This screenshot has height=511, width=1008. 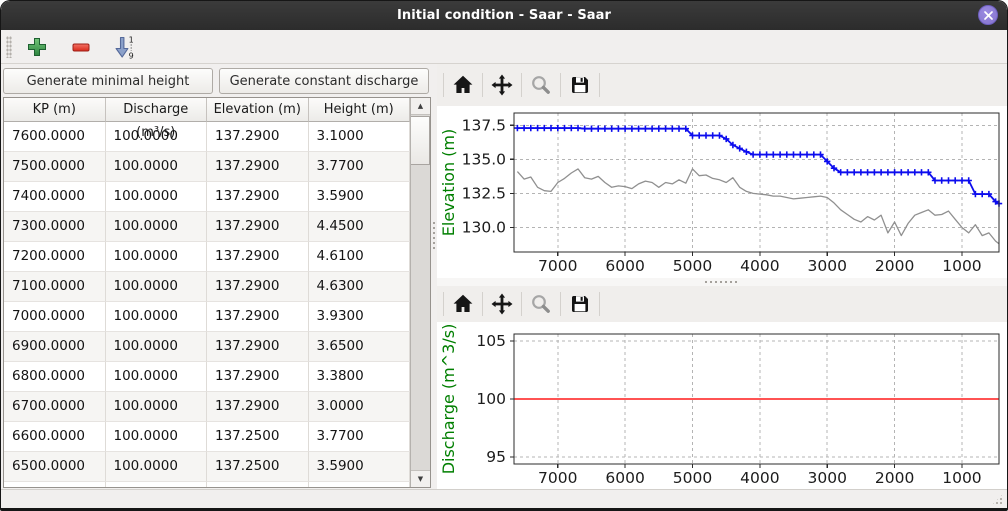 I want to click on elevation-chart-toolbar, so click(x=722, y=85).